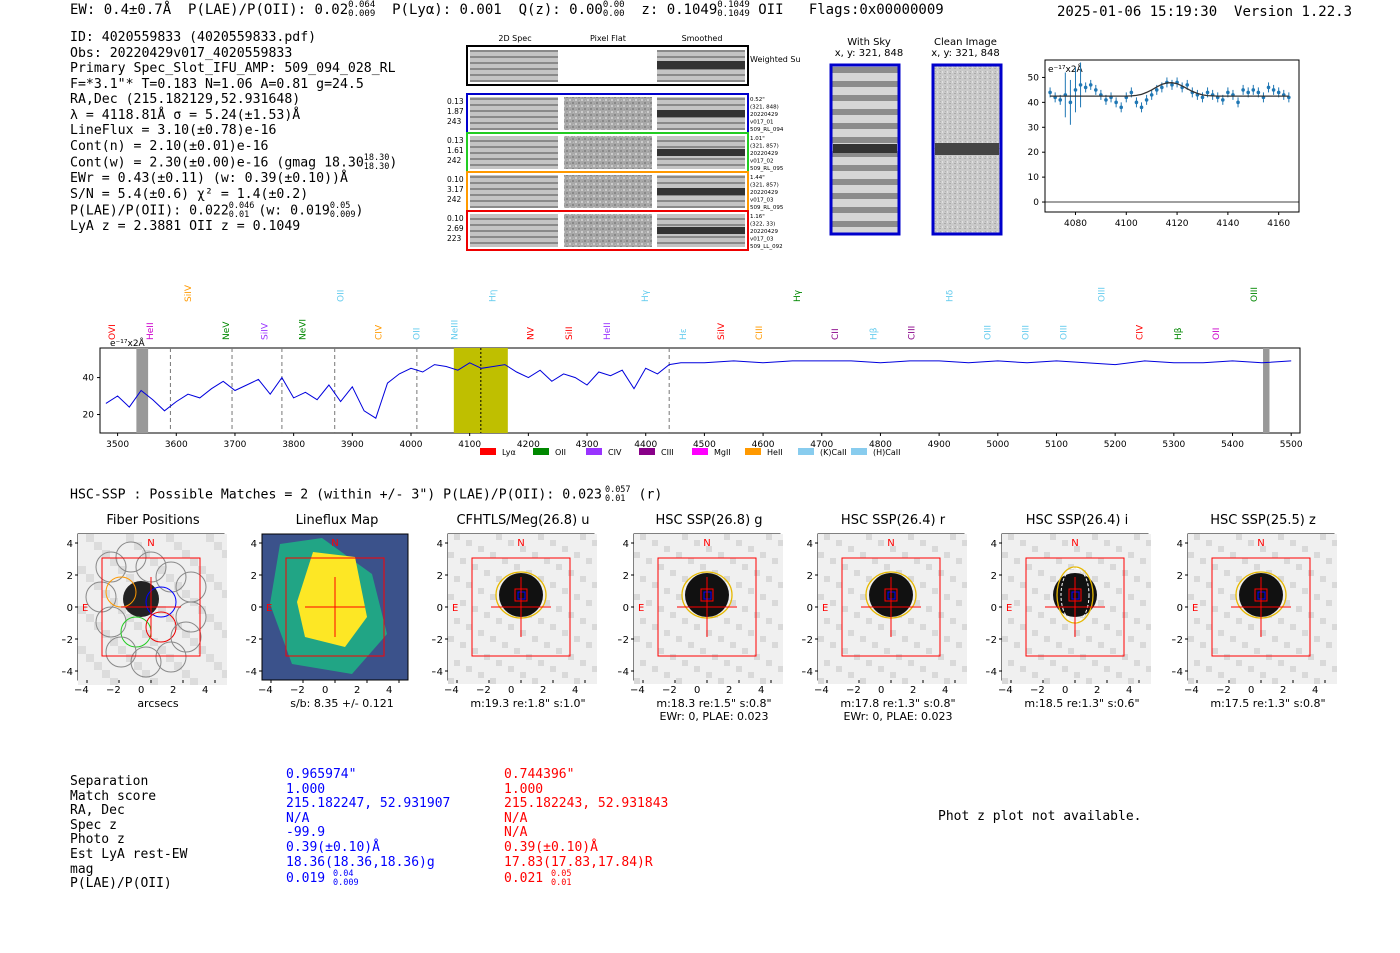 The width and height of the screenshot is (1400, 953). Describe the element at coordinates (454, 199) in the screenshot. I see `spec2d-row-left-label: 242` at that location.